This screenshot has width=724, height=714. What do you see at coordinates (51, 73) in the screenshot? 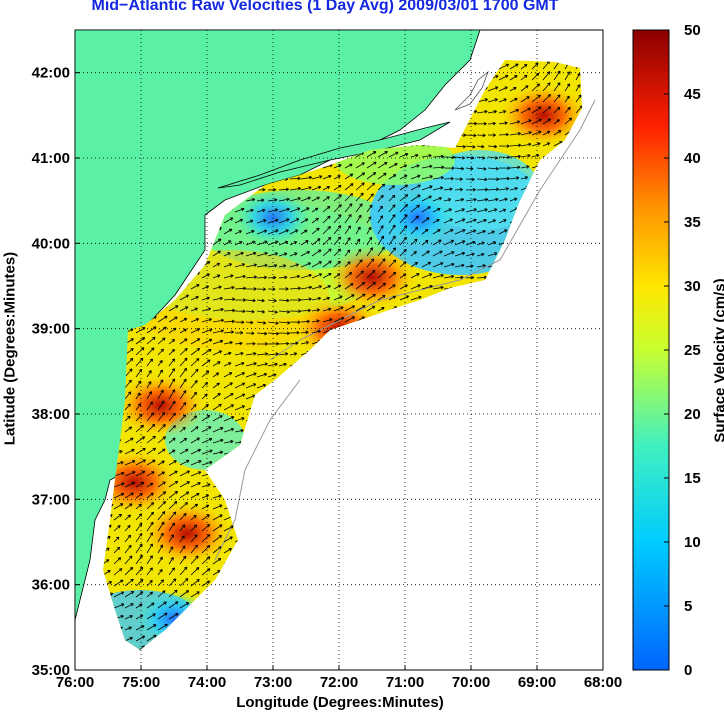
I see `y-tick-label: 42:00` at bounding box center [51, 73].